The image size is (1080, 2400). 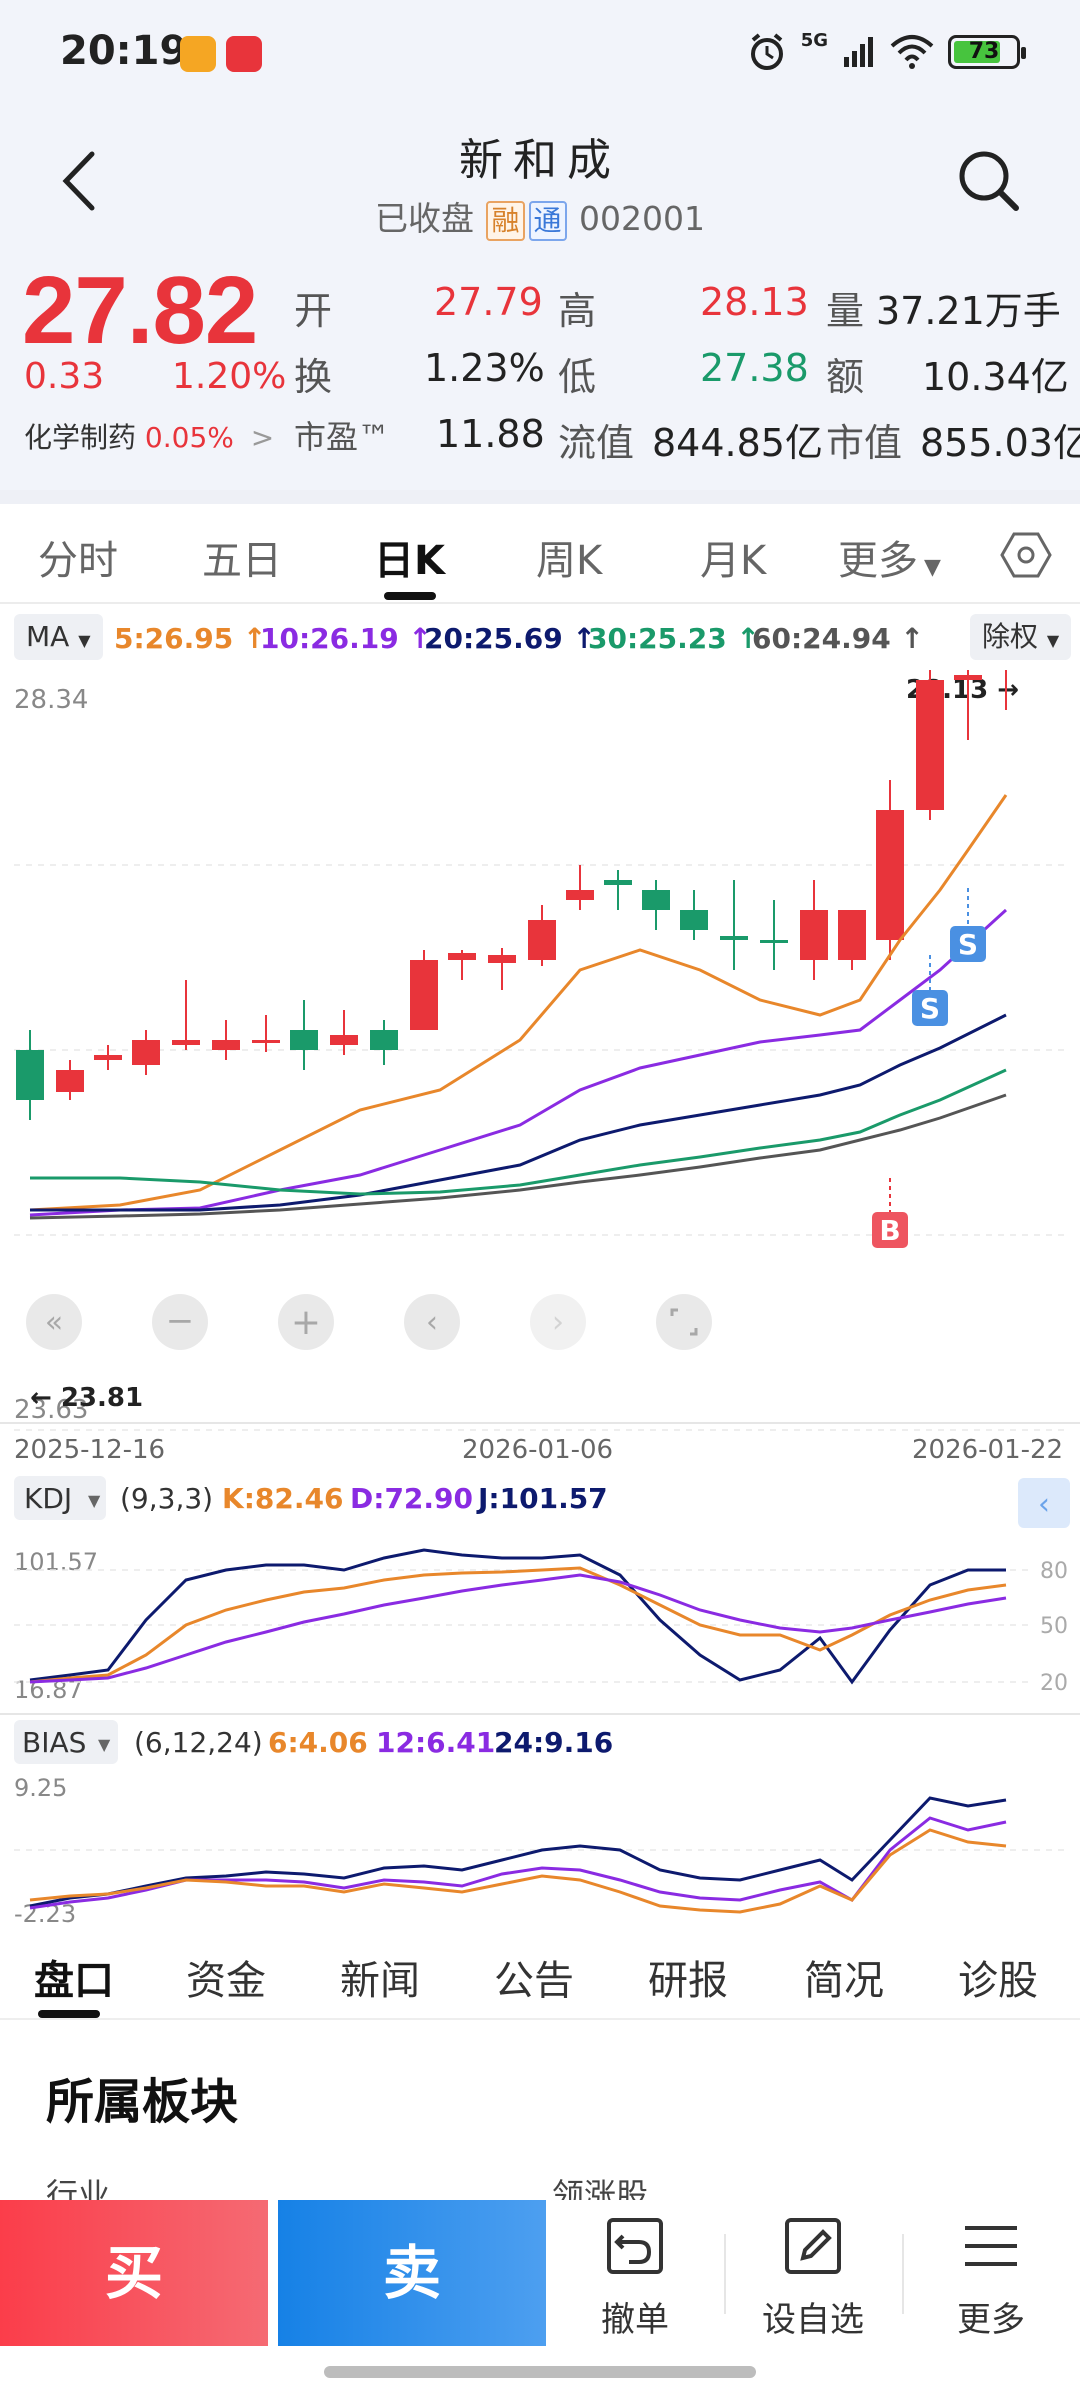 I want to click on sector-link: 化学制药 0.05% >, so click(x=149, y=436).